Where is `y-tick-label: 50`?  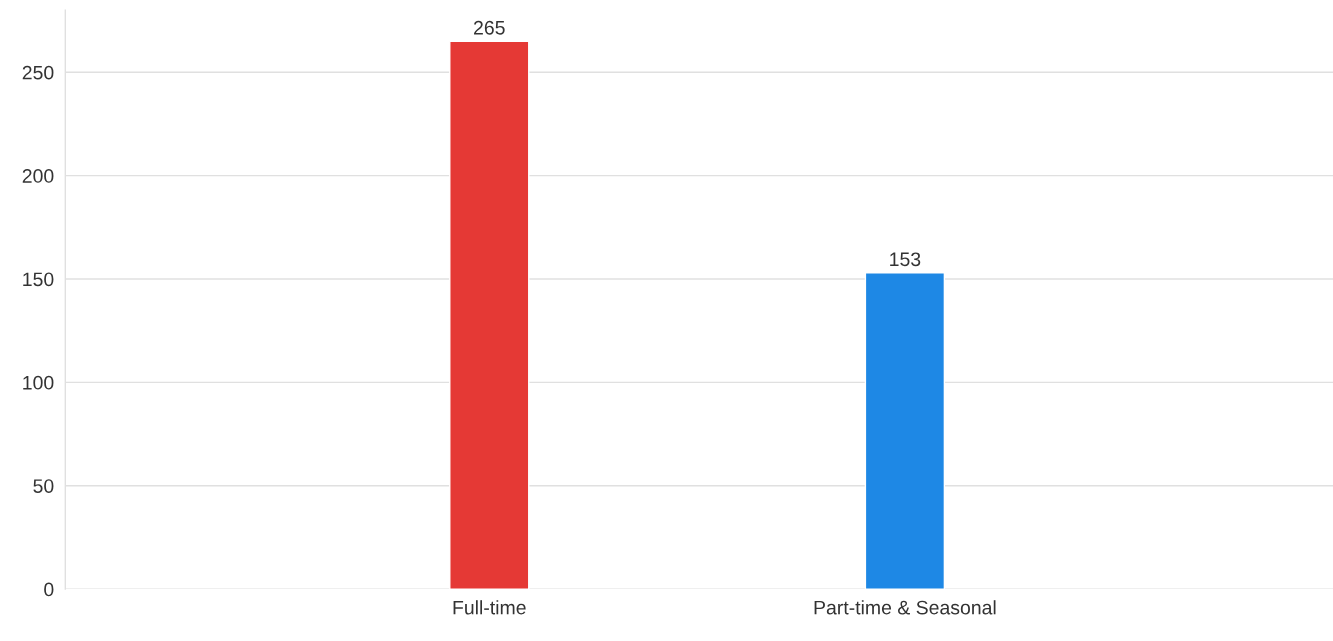 y-tick-label: 50 is located at coordinates (43, 486).